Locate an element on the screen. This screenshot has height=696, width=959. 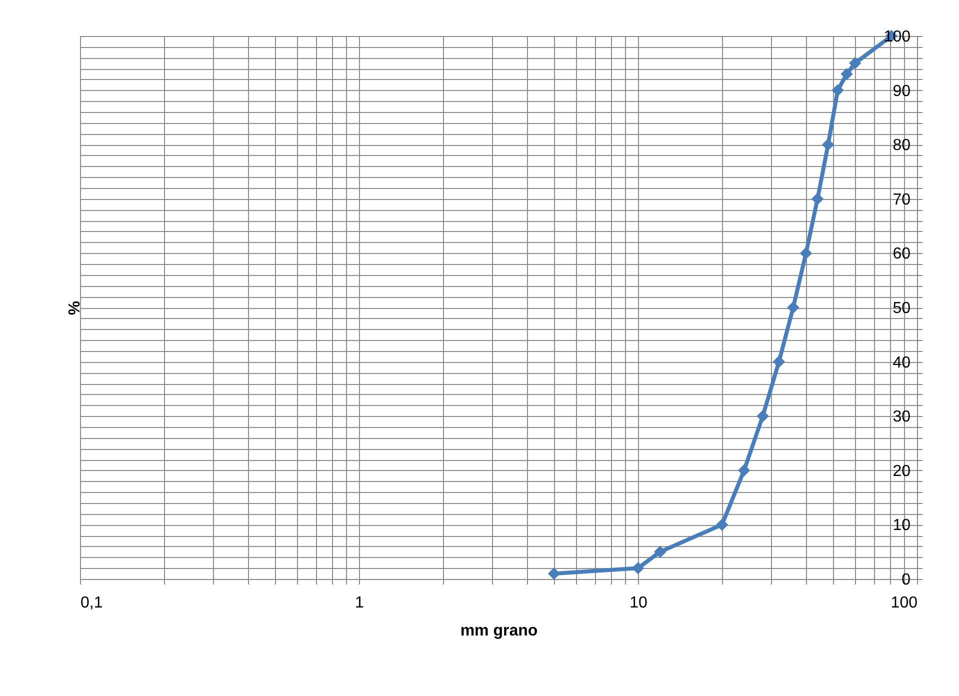
y-tick-label: 70 is located at coordinates (901, 199).